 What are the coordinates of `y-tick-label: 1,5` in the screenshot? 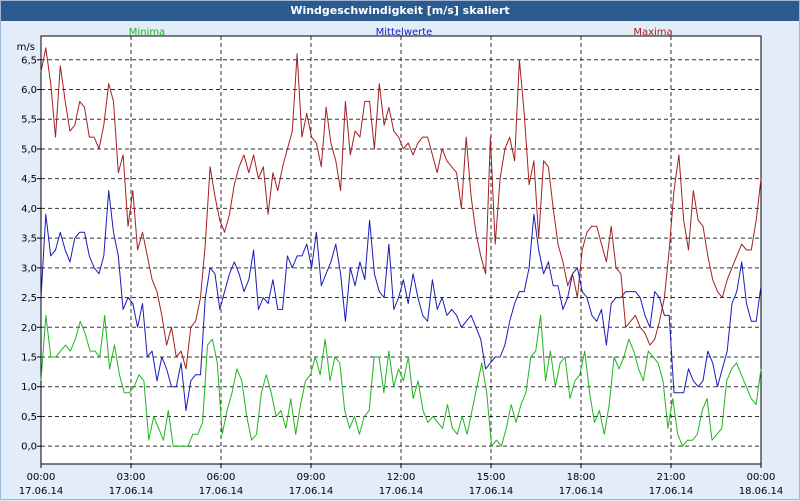 It's located at (29, 358).